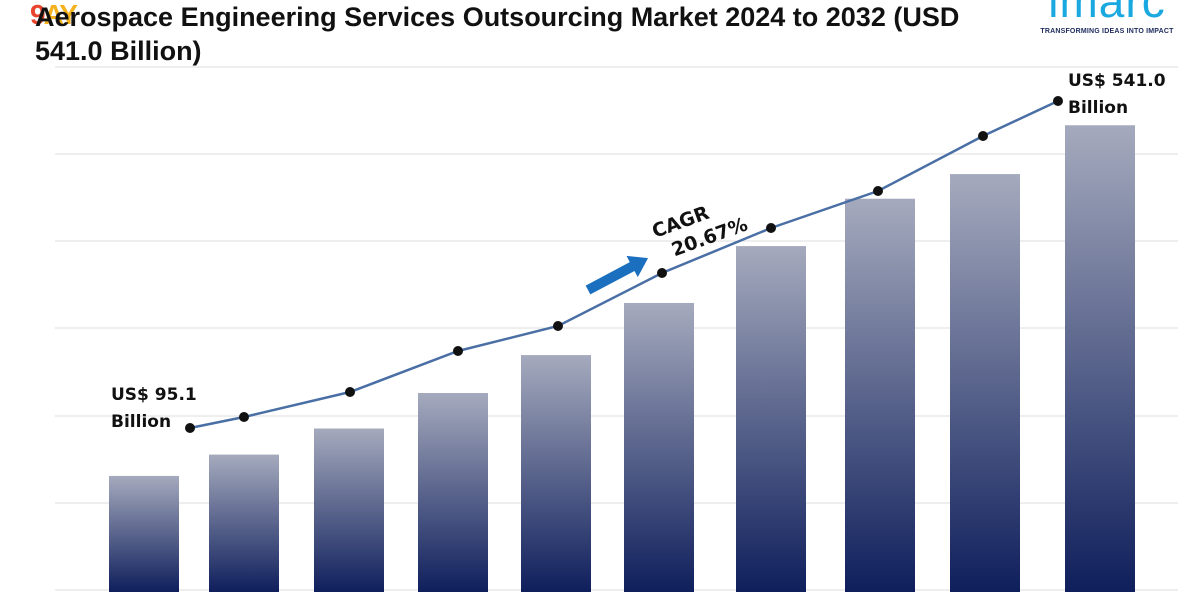 This screenshot has width=1200, height=600. I want to click on imarc-logo: imarc TRANSFORMING IDEAS INTO IMPACT, so click(1107, 20).